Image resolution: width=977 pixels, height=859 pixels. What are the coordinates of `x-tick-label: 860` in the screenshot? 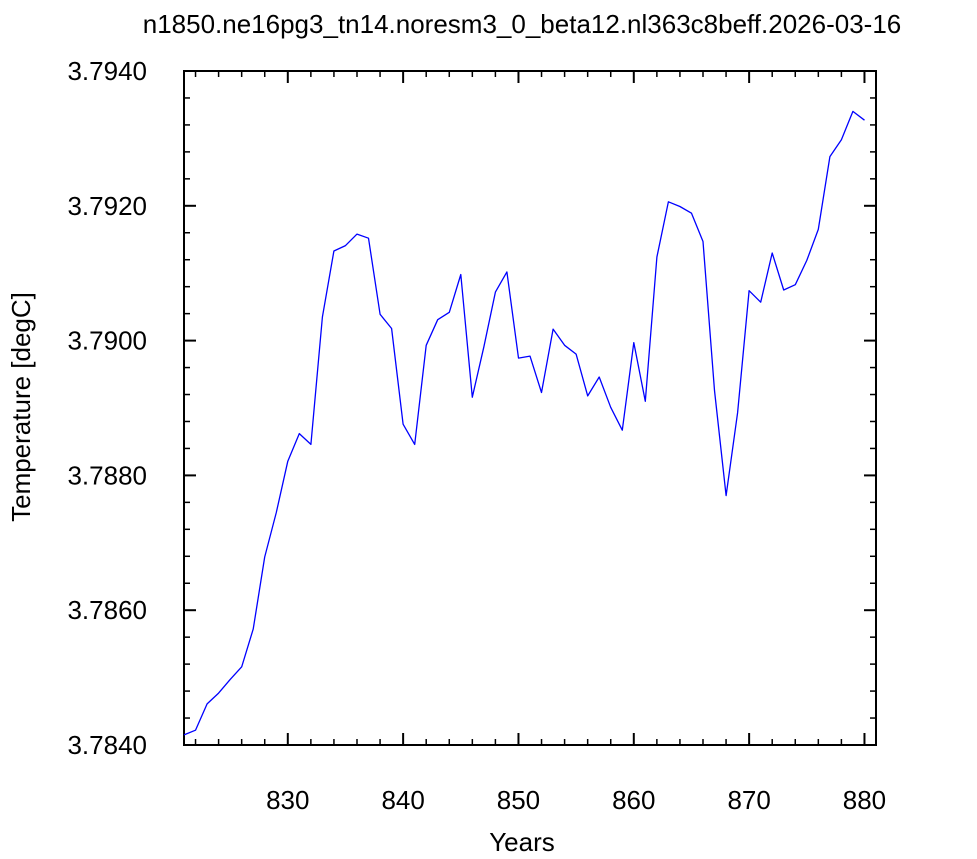 It's located at (633, 800).